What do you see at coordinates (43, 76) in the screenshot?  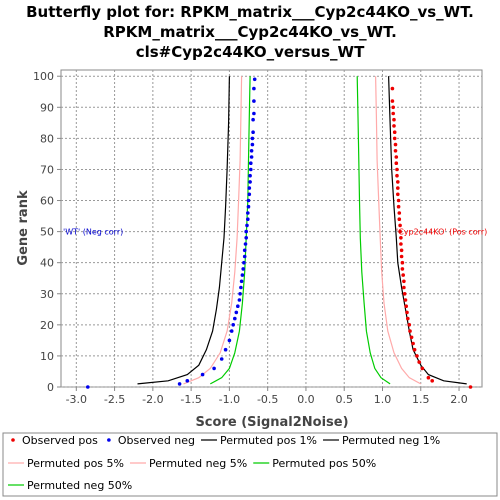 I see `y-tick-label: 100` at bounding box center [43, 76].